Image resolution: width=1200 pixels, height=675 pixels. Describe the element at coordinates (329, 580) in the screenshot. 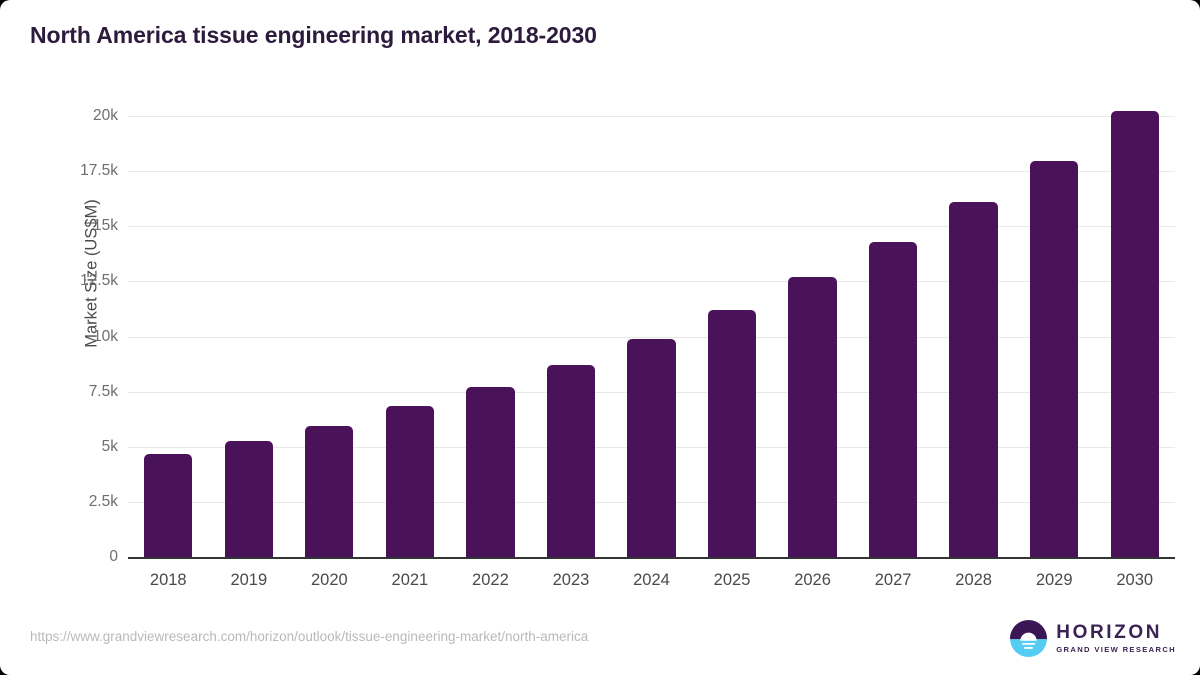

I see `x-axis-tick-label: 2020` at that location.